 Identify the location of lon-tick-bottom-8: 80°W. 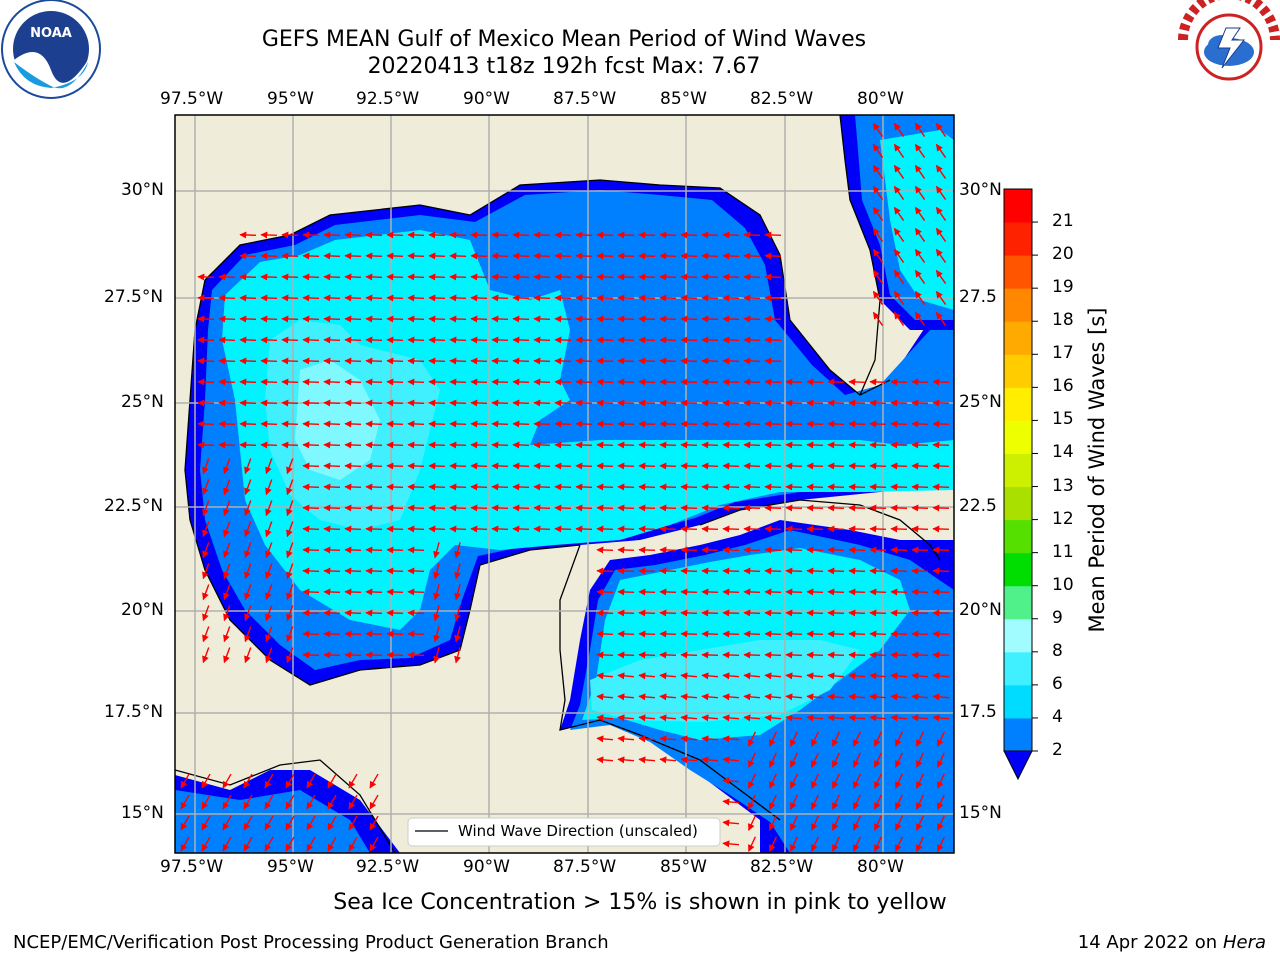
(880, 867).